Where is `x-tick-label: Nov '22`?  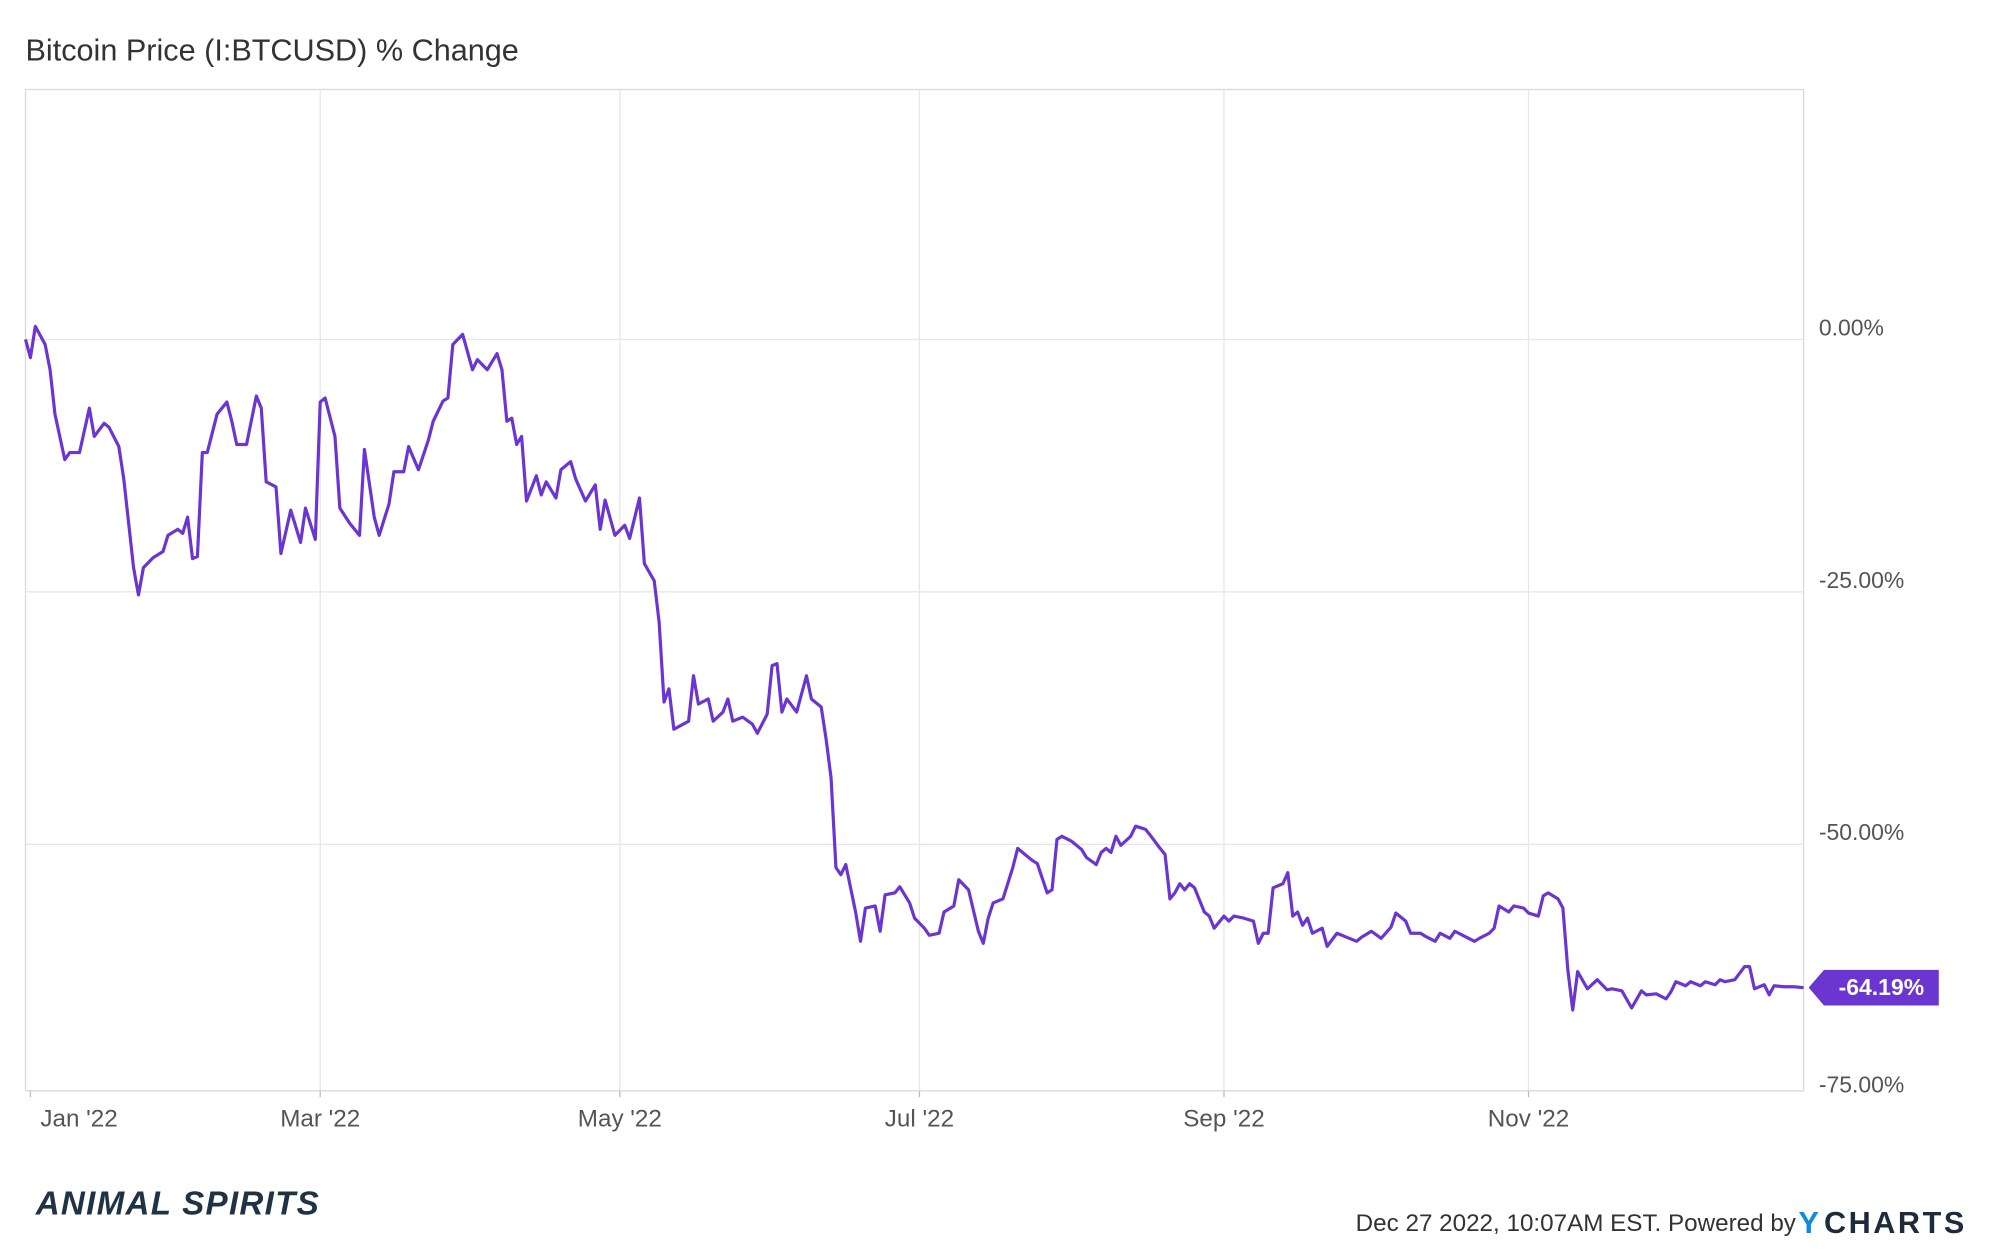
x-tick-label: Nov '22 is located at coordinates (1528, 1119).